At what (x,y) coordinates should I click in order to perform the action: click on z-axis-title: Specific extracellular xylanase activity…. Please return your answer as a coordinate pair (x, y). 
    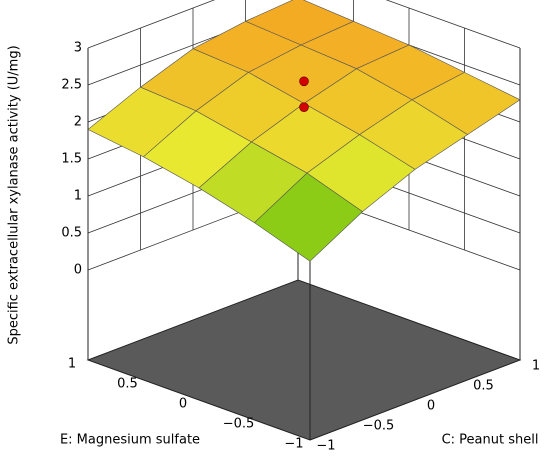
    Looking at the image, I should click on (14, 194).